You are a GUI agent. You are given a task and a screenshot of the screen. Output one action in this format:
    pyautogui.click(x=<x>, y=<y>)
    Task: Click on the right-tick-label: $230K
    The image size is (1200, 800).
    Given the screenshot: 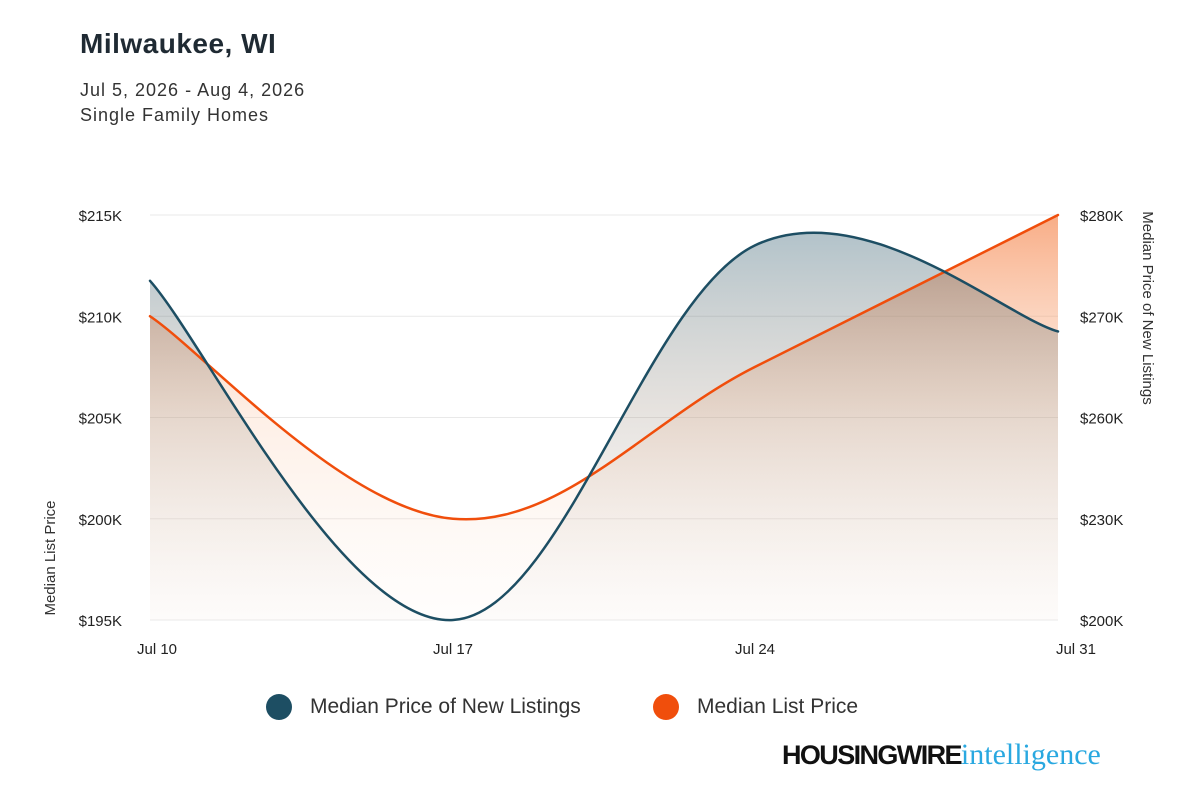 What is the action you would take?
    pyautogui.click(x=1101, y=520)
    